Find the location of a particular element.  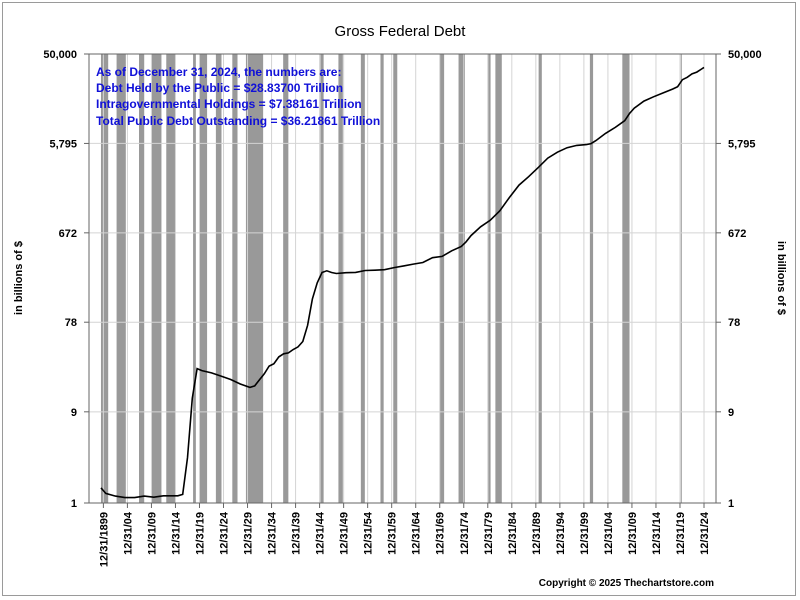

x-tick-label-25: 12/31/24 is located at coordinates (705, 533).